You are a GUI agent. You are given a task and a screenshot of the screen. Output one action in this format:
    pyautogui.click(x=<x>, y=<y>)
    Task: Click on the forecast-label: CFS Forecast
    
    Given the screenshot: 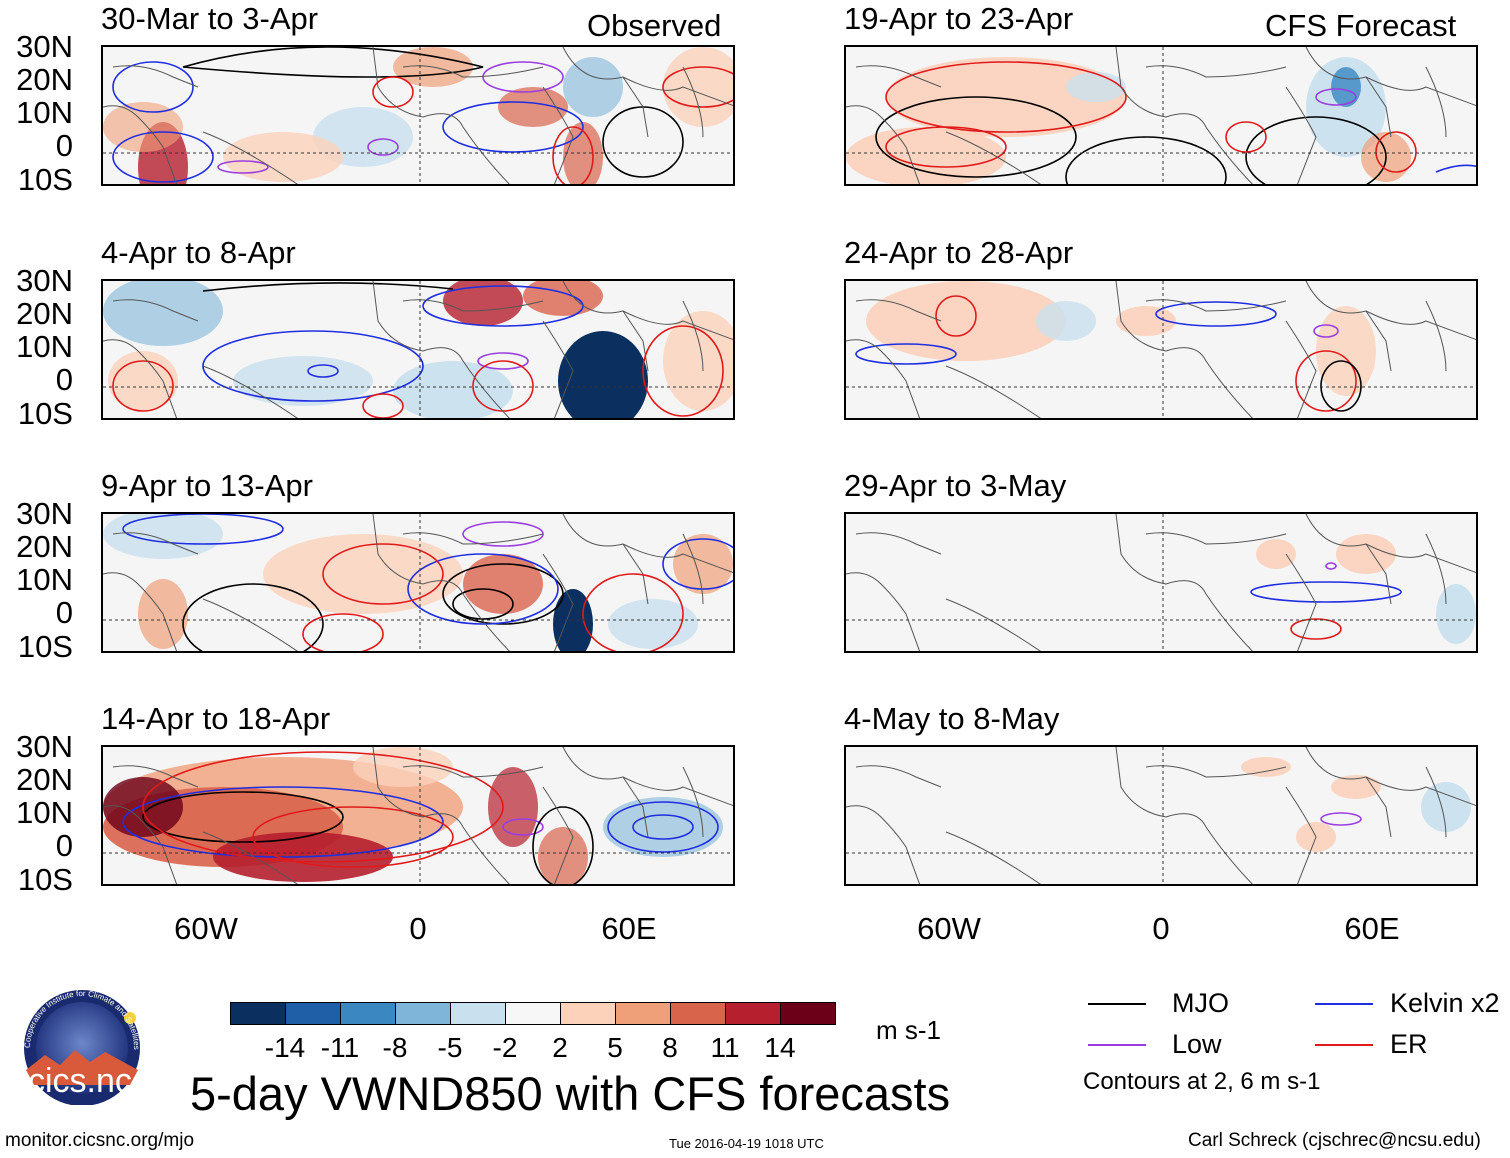 What is the action you would take?
    pyautogui.click(x=1361, y=25)
    